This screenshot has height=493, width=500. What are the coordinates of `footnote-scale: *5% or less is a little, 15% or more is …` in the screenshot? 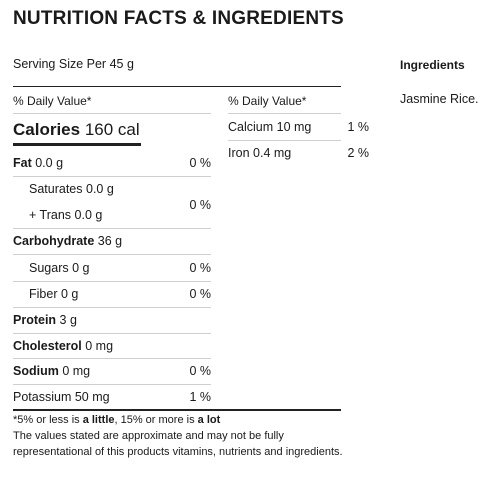 It's located at (117, 420).